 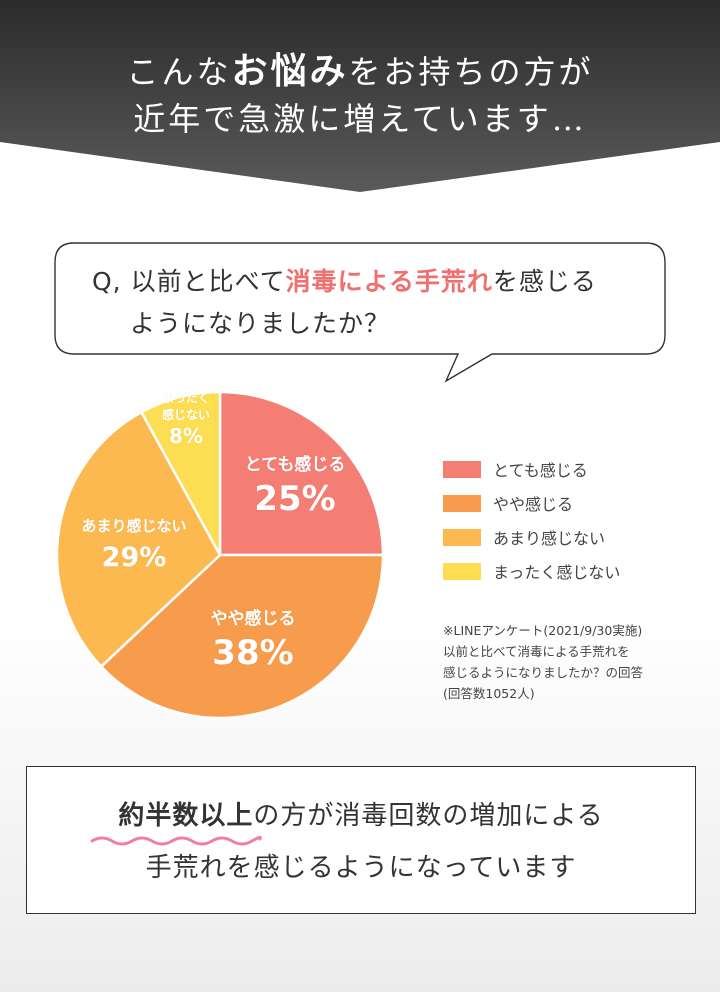 What do you see at coordinates (557, 572) in the screenshot?
I see `legend-label: まったく感じない` at bounding box center [557, 572].